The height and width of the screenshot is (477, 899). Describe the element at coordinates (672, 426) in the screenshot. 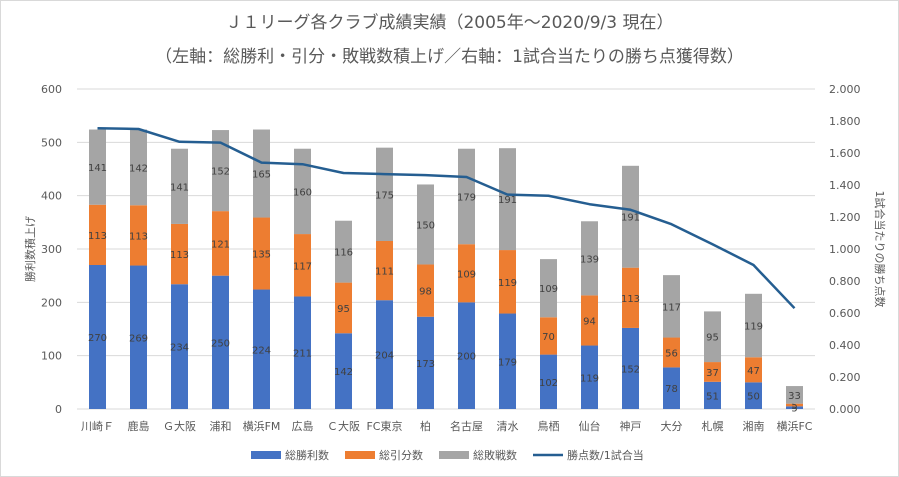

I see `category-label: 大分` at that location.